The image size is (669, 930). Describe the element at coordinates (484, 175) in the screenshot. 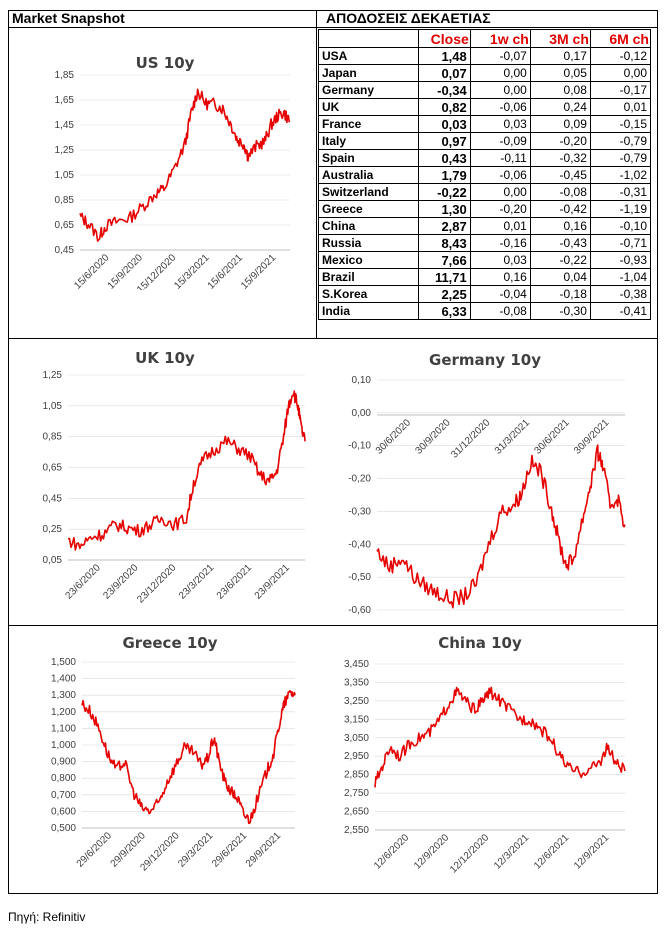

I see `table-row: Australia 1,79 -0,06 -0,45 -1,02` at that location.